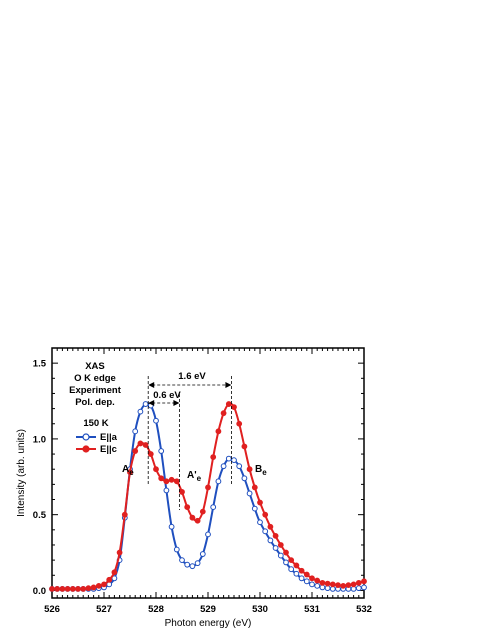 The height and width of the screenshot is (635, 491). I want to click on legend-label-e-c: E||c, so click(108, 449).